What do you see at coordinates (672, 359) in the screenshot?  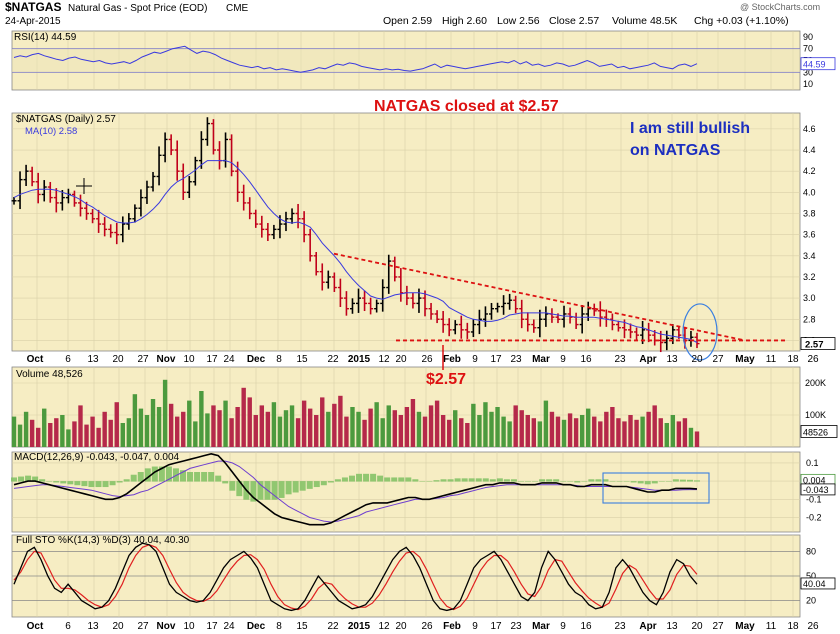 I see `xaxis-top-tick-26: 13` at bounding box center [672, 359].